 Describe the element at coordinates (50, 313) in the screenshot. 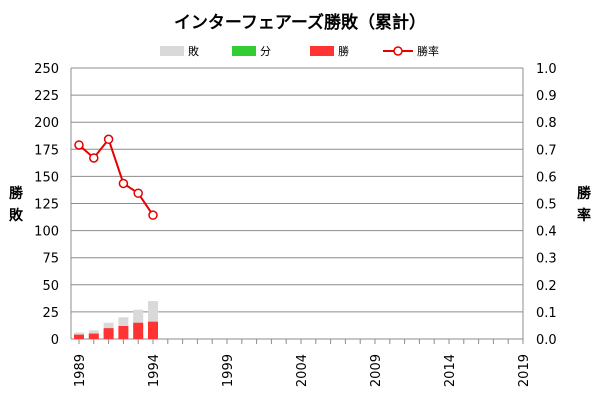

I see `left-axis-tick-label: 25` at that location.